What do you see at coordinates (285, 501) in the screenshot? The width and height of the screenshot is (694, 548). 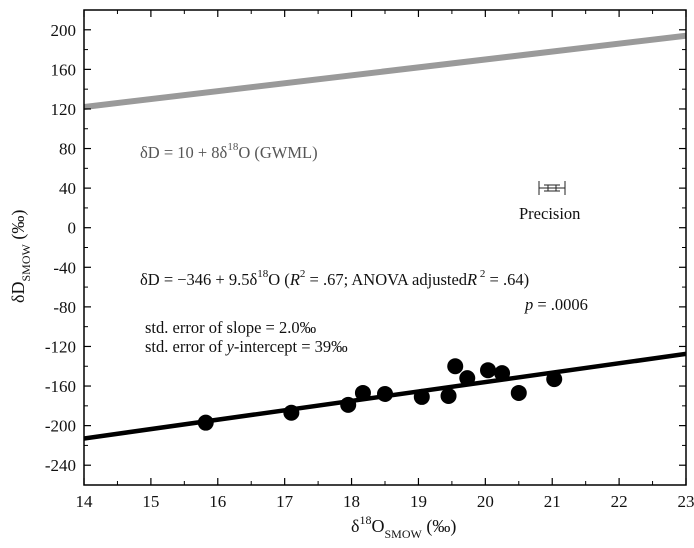 I see `x-tick-label: 17` at bounding box center [285, 501].